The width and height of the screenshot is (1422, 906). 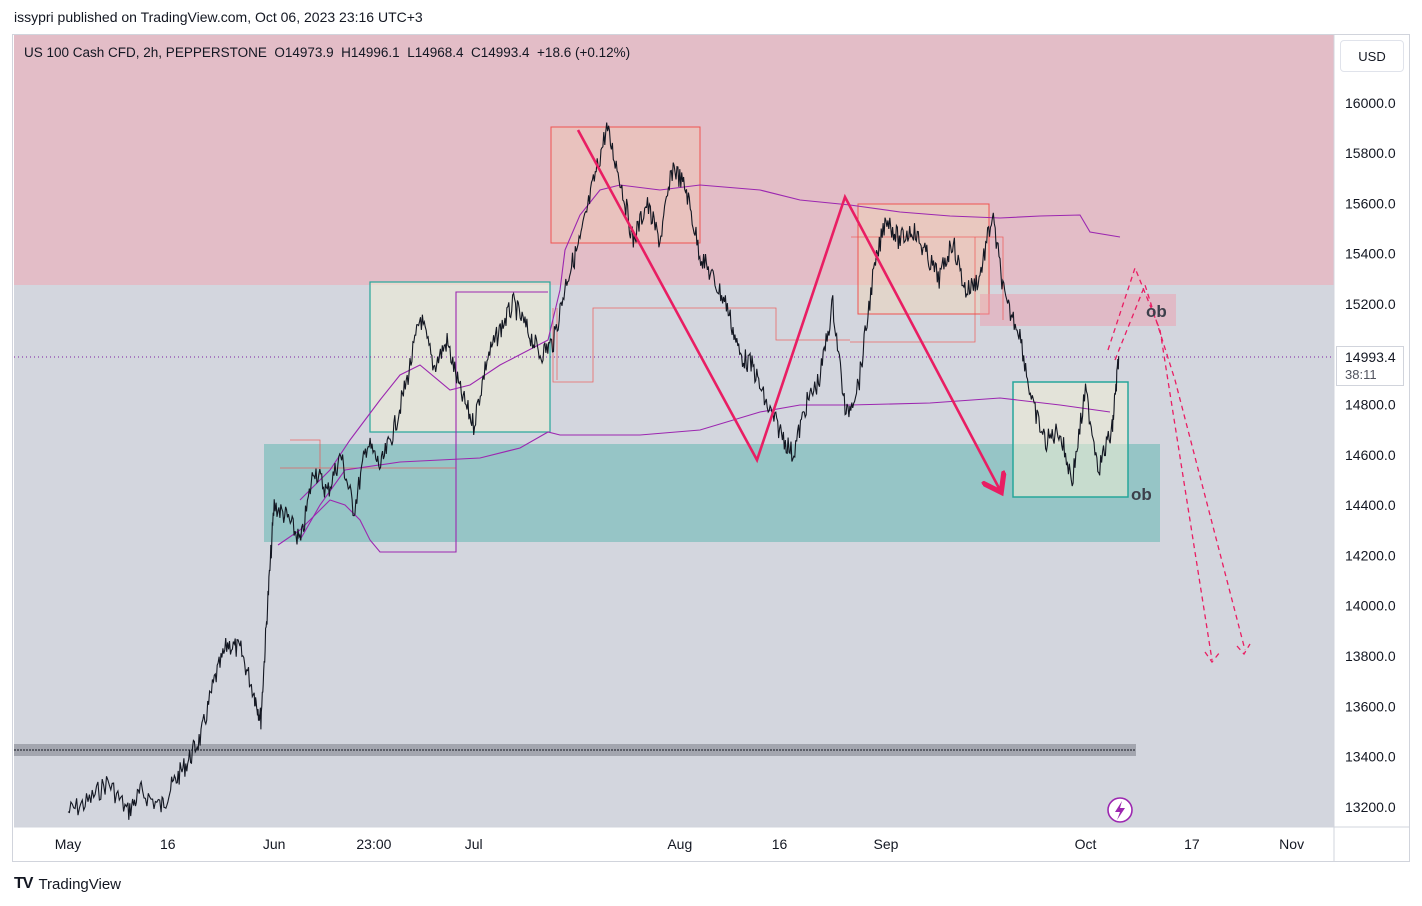 What do you see at coordinates (1370, 757) in the screenshot?
I see `y-tick-label: 13400.0` at bounding box center [1370, 757].